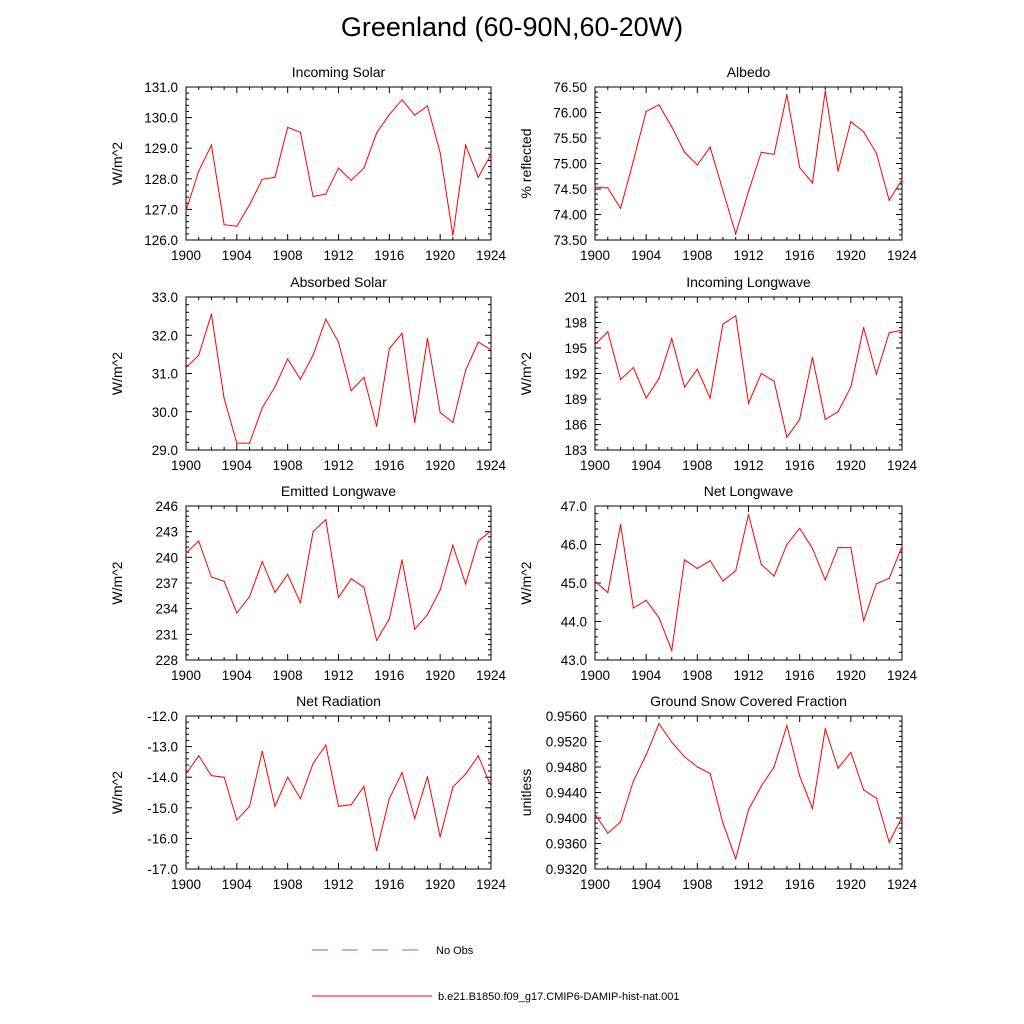 The height and width of the screenshot is (1024, 1024). I want to click on y-tick-label: 32.0, so click(165, 335).